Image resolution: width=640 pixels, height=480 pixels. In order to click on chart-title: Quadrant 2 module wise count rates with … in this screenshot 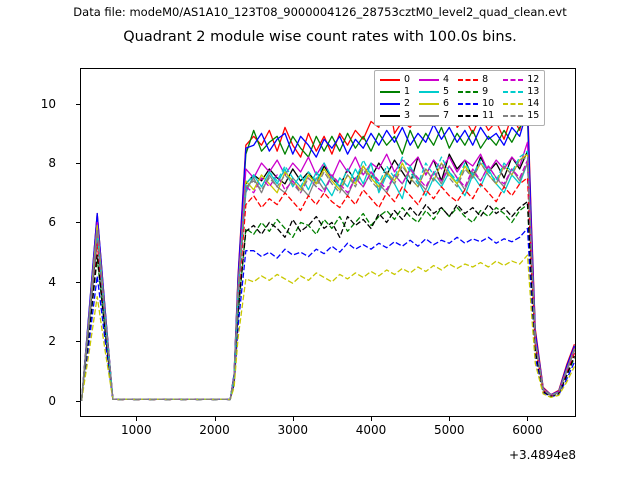, I will do `click(320, 37)`.